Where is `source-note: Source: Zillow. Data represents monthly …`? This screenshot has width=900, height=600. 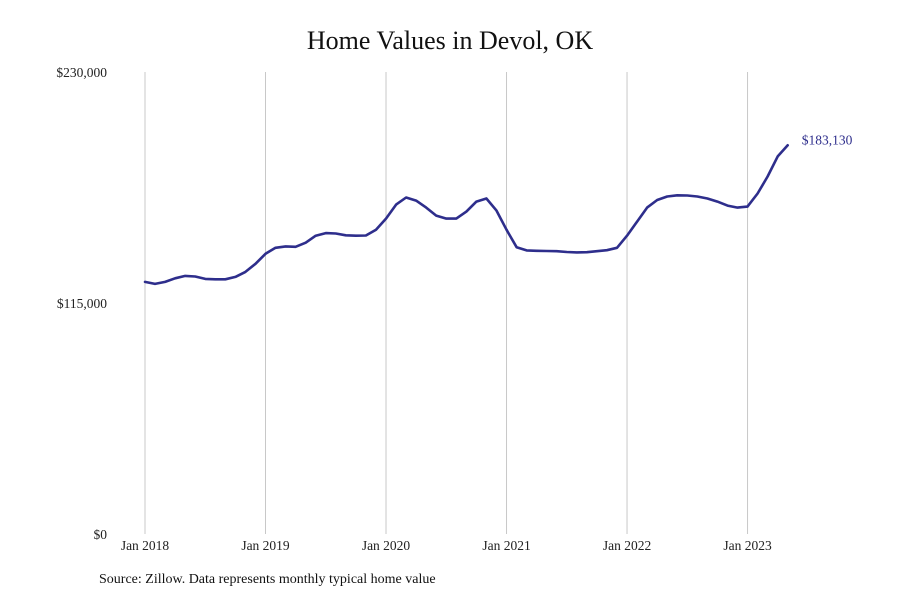 source-note: Source: Zillow. Data represents monthly … is located at coordinates (267, 579).